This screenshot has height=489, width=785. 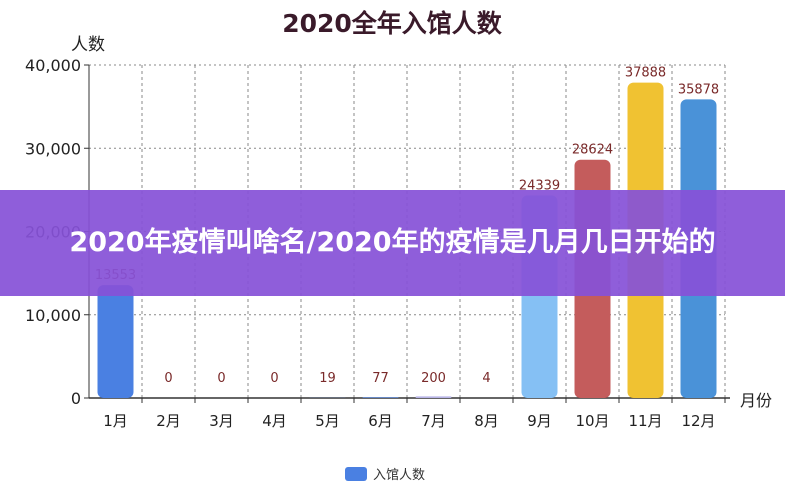 I want to click on data-label: 77, so click(x=380, y=378).